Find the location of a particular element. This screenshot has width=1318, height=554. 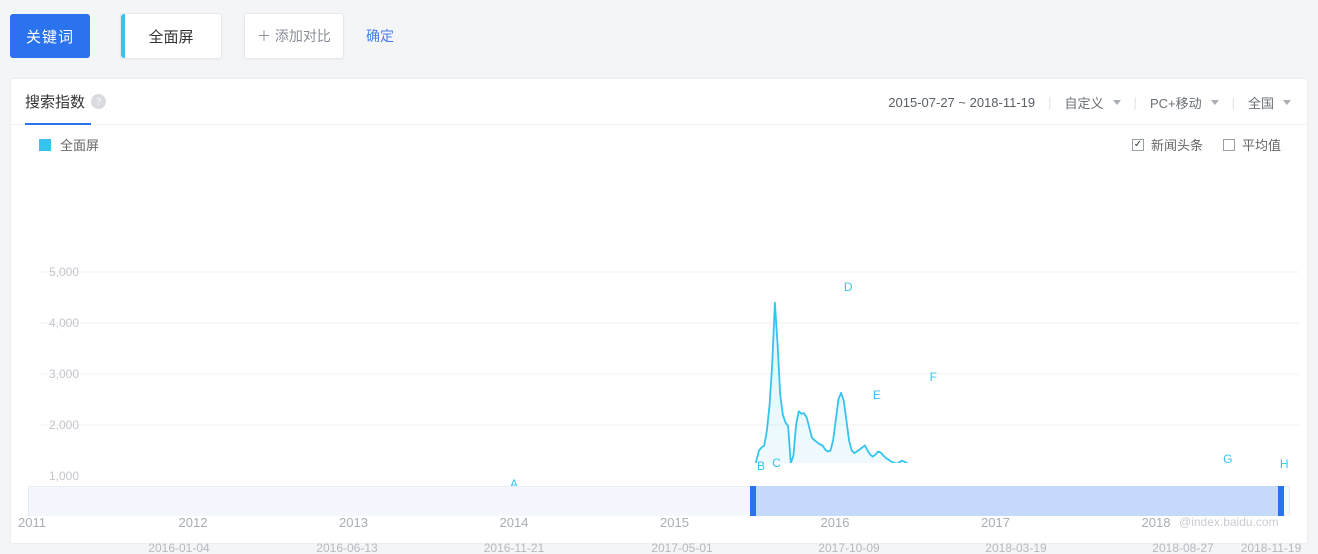

watermark: @index.baidu.com is located at coordinates (1229, 522).